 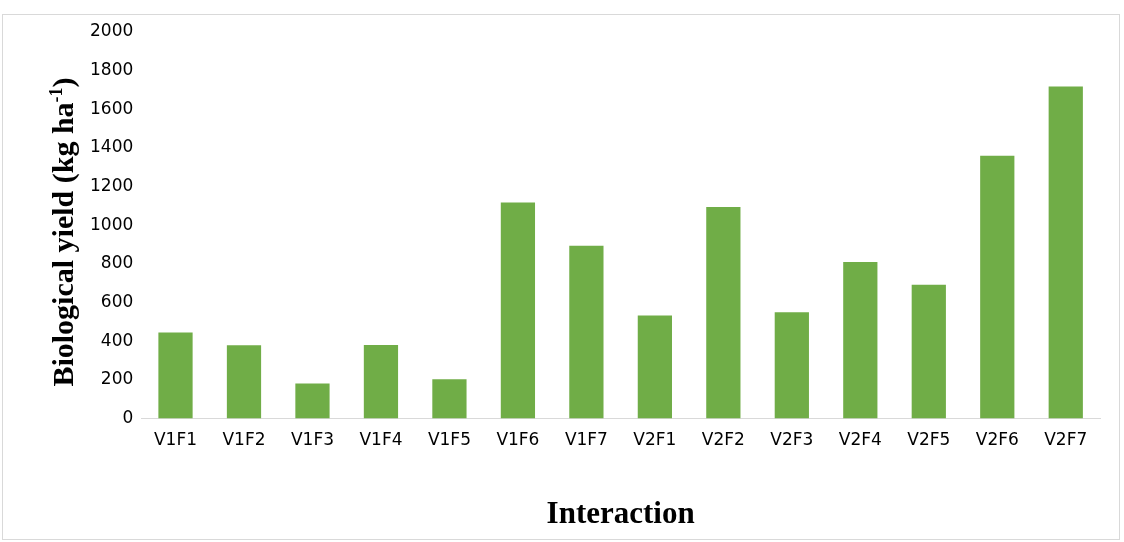 What do you see at coordinates (518, 439) in the screenshot?
I see `x-tick-label: V1F6` at bounding box center [518, 439].